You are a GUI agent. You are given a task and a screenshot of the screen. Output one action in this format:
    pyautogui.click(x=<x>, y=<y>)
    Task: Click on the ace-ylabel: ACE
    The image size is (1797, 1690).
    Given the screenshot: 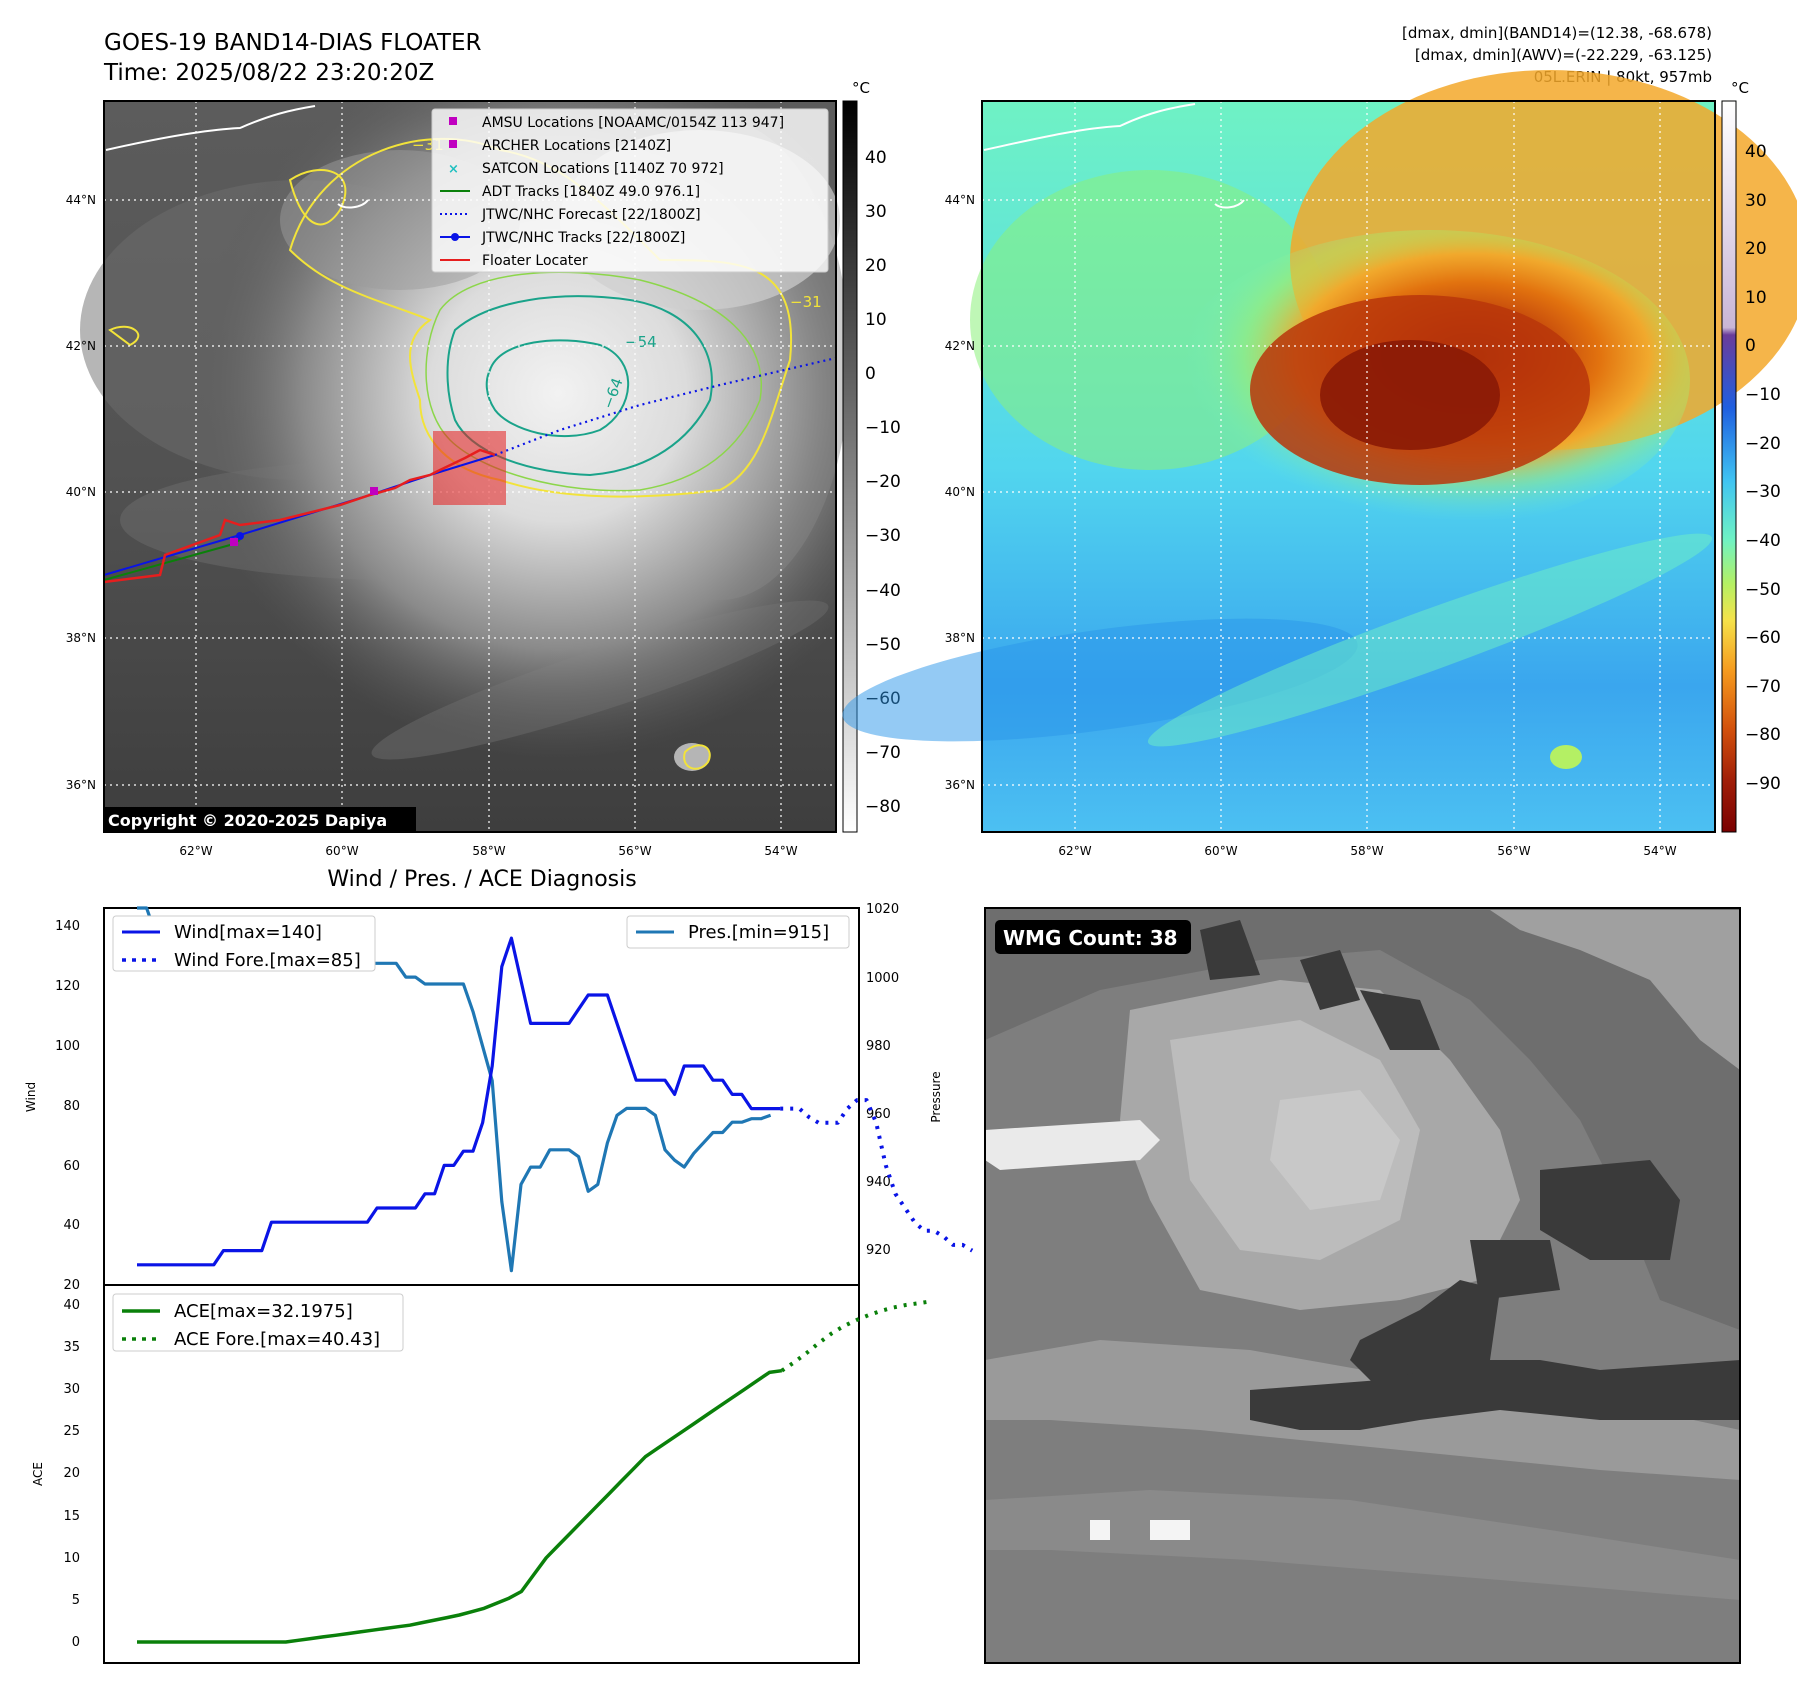 What is the action you would take?
    pyautogui.click(x=38, y=1474)
    